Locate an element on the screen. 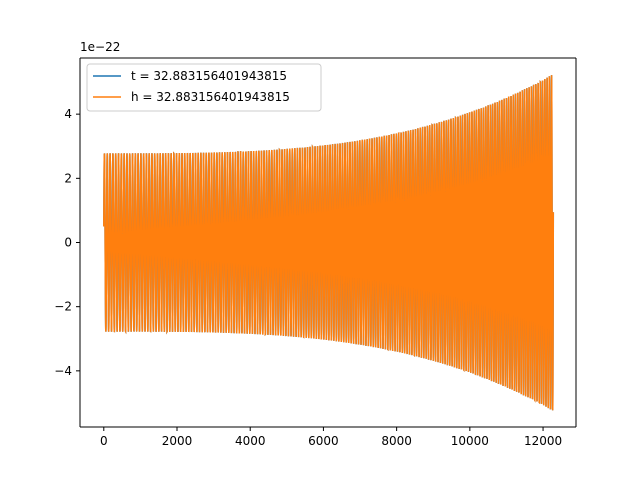  legend-label-series-h: h = 32.883156401943815 is located at coordinates (210, 97).